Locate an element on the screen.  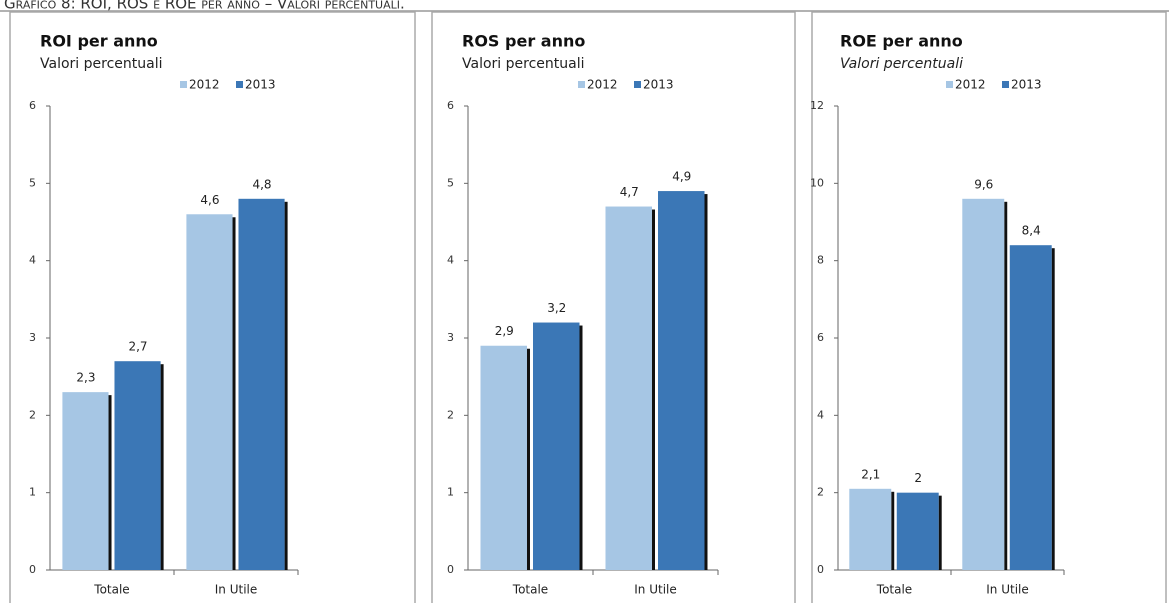
value-label: 4,9 is located at coordinates (681, 177).